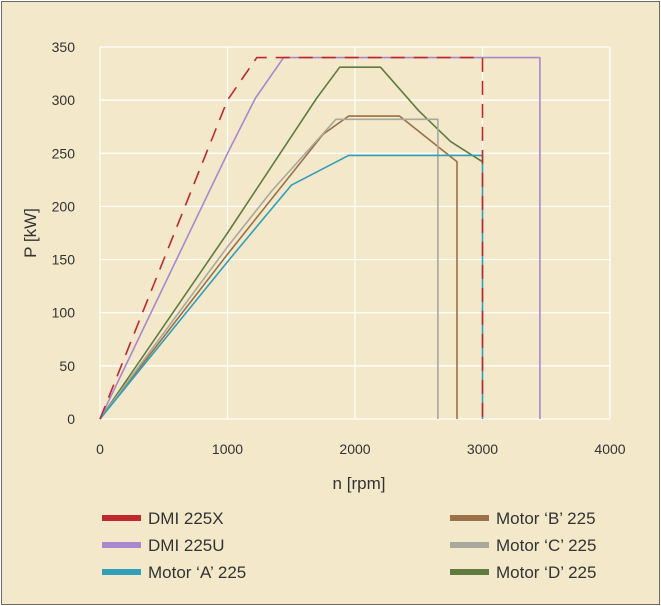 Image resolution: width=661 pixels, height=606 pixels. Describe the element at coordinates (64, 153) in the screenshot. I see `y-tick-label: 250` at that location.